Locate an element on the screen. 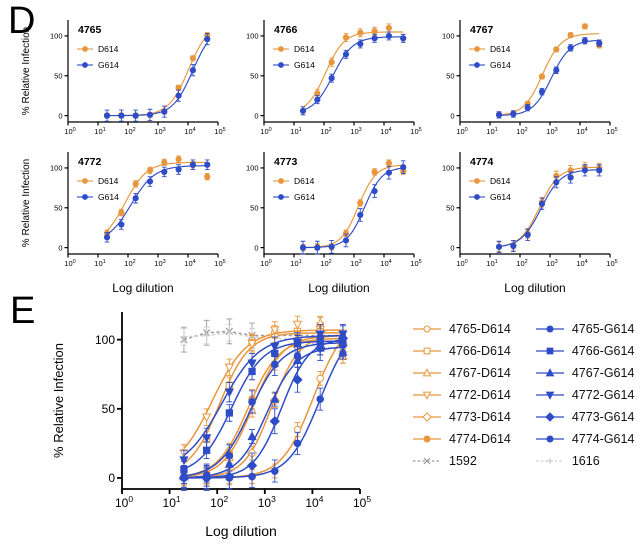 The height and width of the screenshot is (551, 640). inner-legend-label: G614 is located at coordinates (500, 197).